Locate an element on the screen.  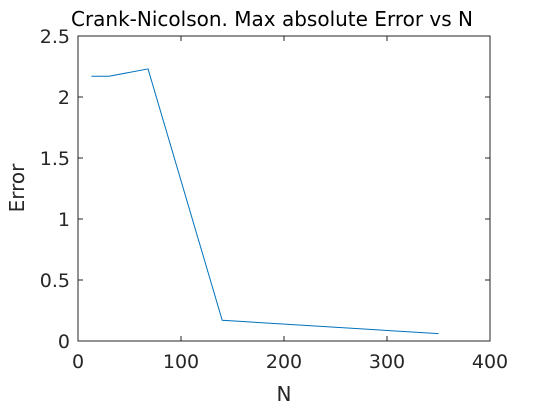
y-tick-label: 0.5 is located at coordinates (55, 281).